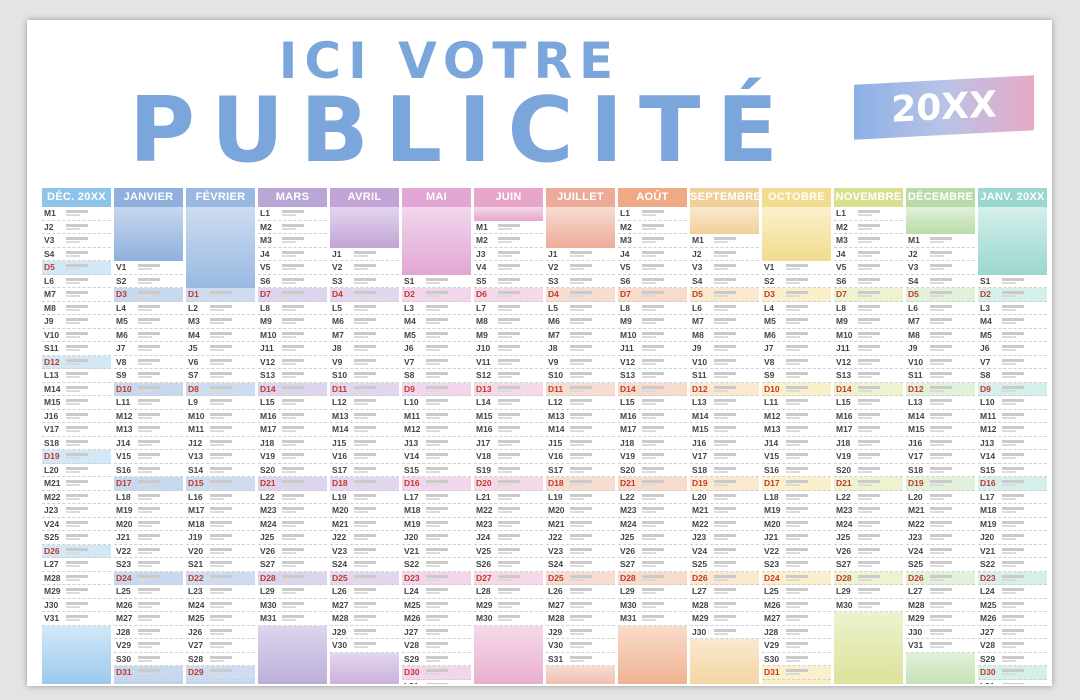 The height and width of the screenshot is (700, 1080). I want to click on day-row: M6, so click(796, 335).